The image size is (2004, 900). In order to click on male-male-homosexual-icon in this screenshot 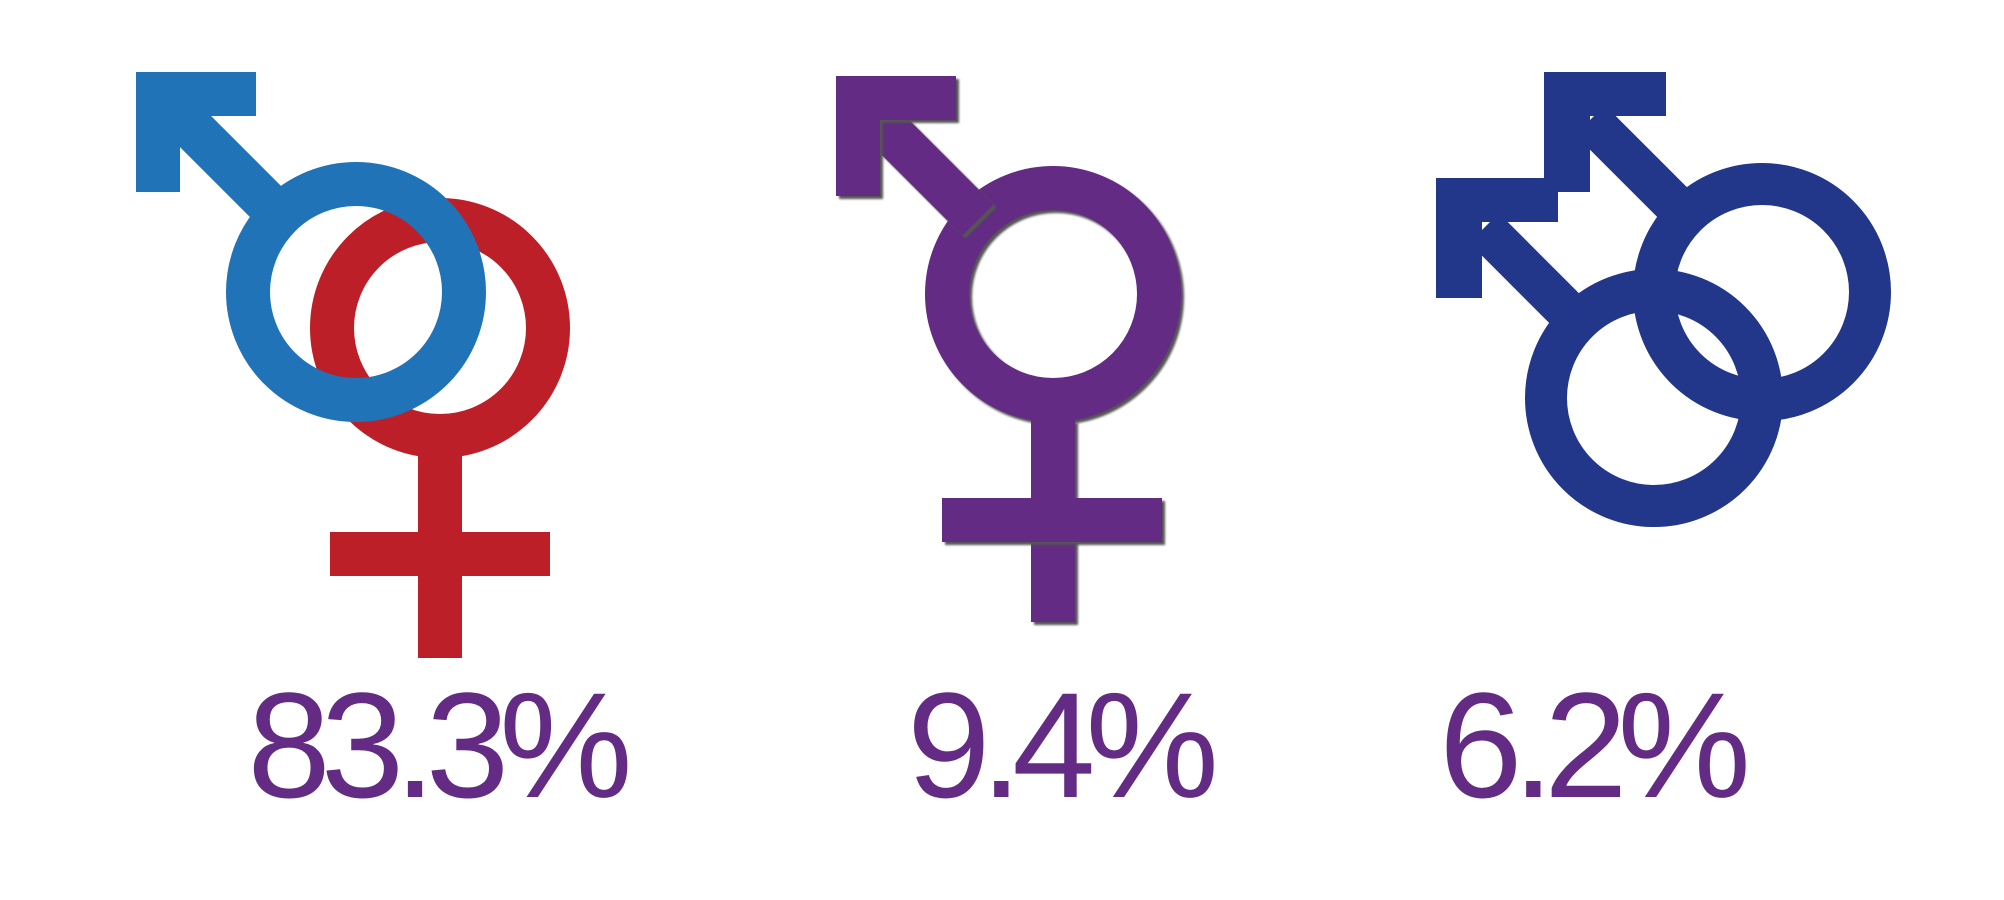, I will do `click(1663, 299)`.